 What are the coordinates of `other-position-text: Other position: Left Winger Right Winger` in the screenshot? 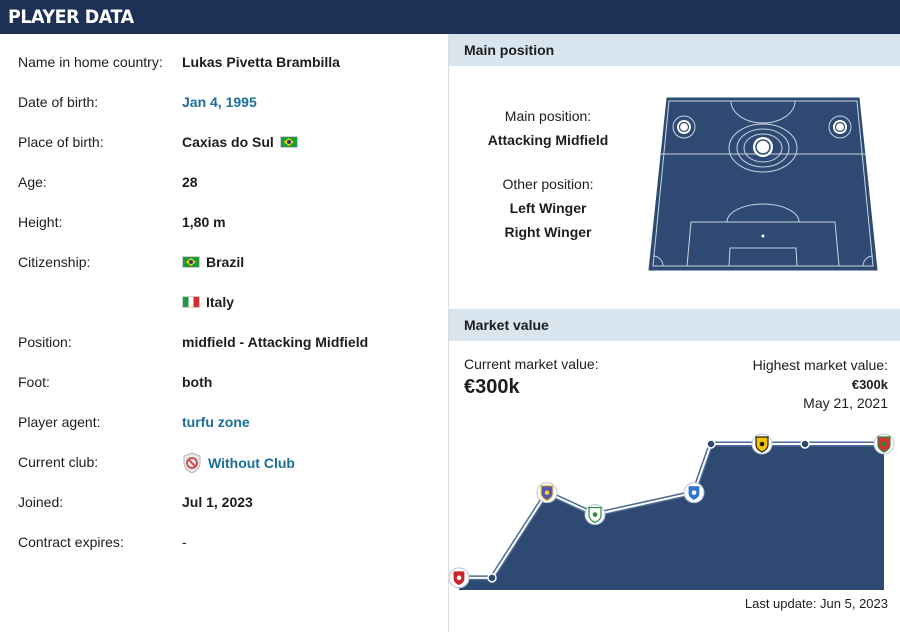 It's located at (548, 208).